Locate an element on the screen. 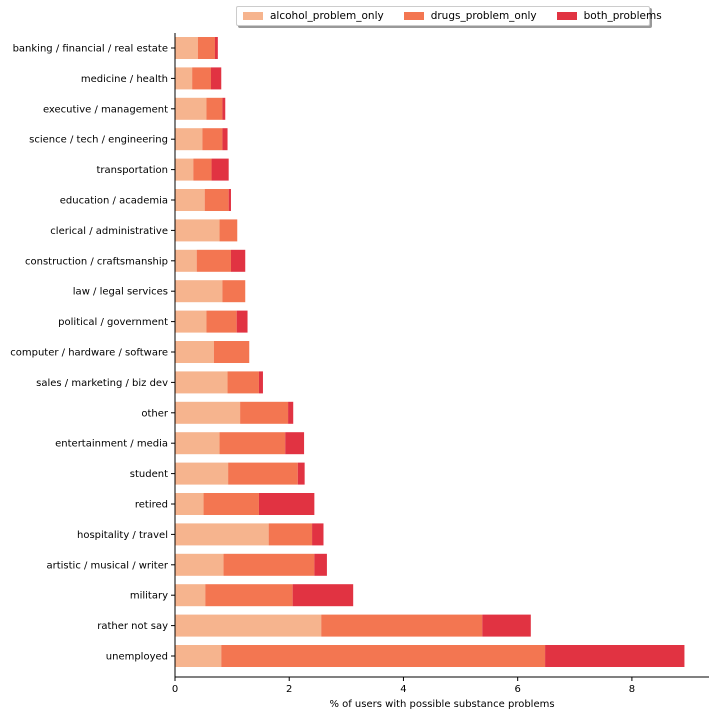 Image resolution: width=720 pixels, height=720 pixels. x-tick-label: 6 is located at coordinates (517, 689).